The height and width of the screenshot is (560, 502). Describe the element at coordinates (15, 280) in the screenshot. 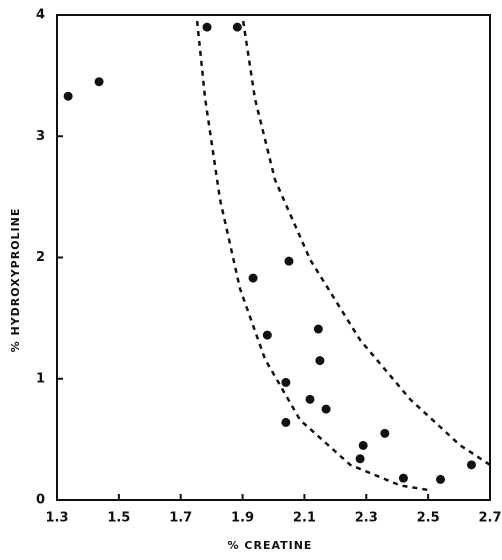

I see `y-axis-title: % HYDROXYPROLINE` at that location.